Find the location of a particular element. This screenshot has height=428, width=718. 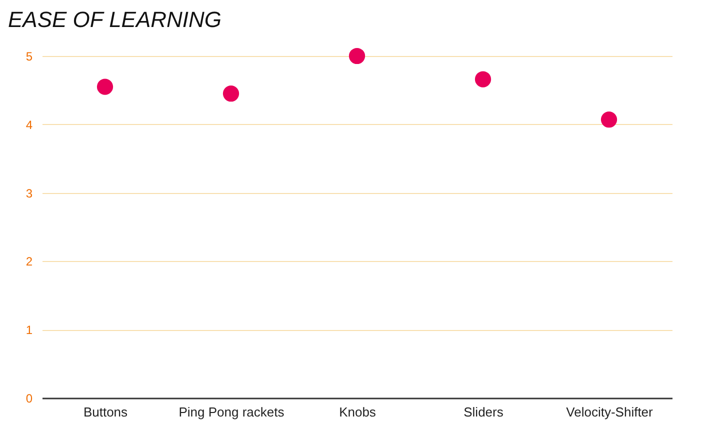

y-tick-label: 1 is located at coordinates (29, 330).